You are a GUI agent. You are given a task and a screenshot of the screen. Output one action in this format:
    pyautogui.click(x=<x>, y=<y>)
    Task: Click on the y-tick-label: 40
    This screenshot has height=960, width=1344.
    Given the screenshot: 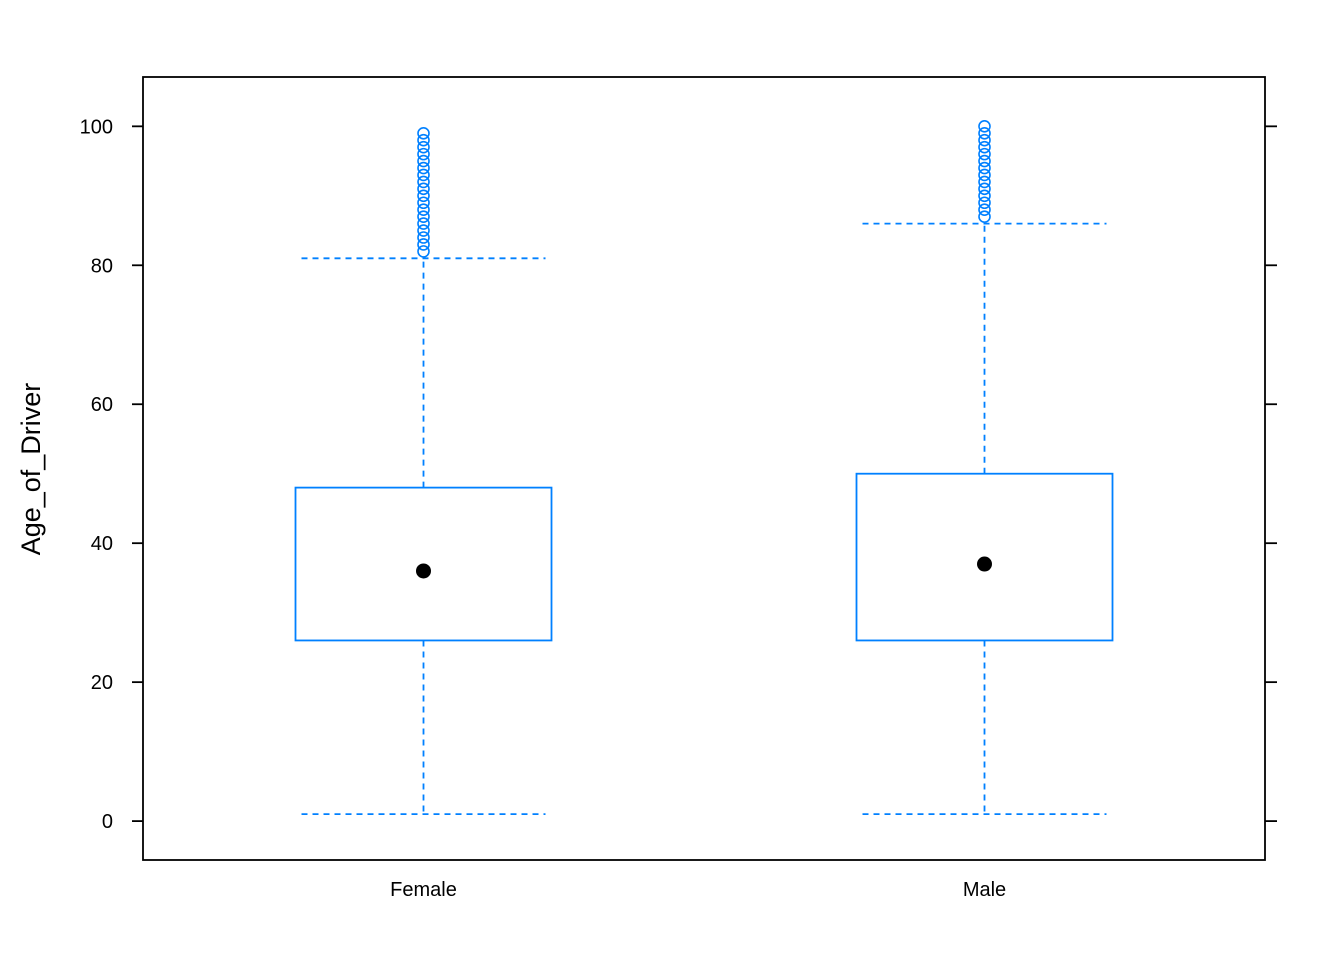 What is the action you would take?
    pyautogui.click(x=102, y=544)
    